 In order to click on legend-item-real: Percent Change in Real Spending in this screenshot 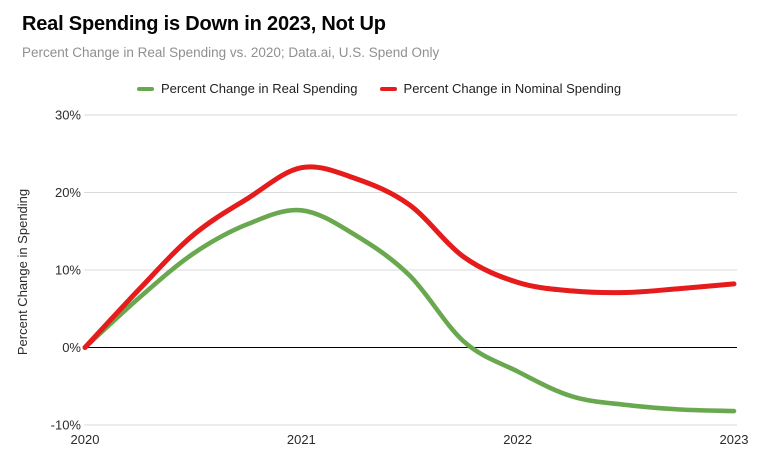, I will do `click(247, 88)`.